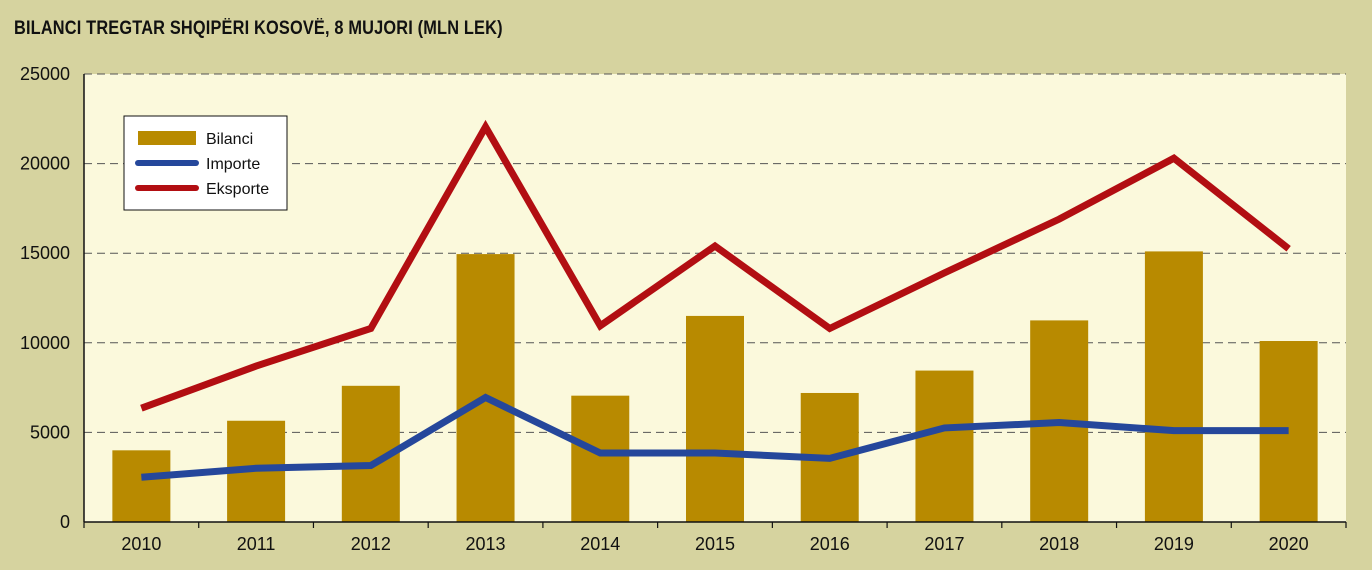  What do you see at coordinates (167, 138) in the screenshot?
I see `legend-swatch-bilanci` at bounding box center [167, 138].